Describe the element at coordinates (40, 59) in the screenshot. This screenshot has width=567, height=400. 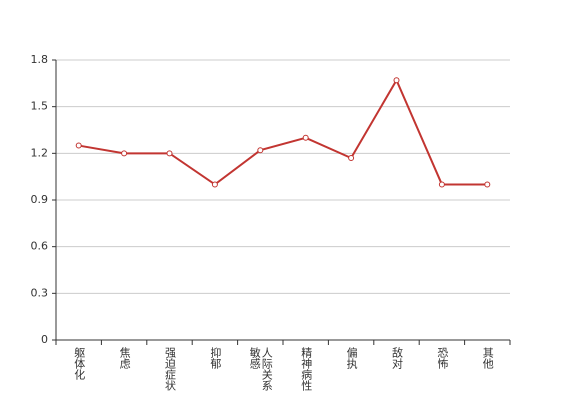
I see `y-tick-label: 1.8` at that location.